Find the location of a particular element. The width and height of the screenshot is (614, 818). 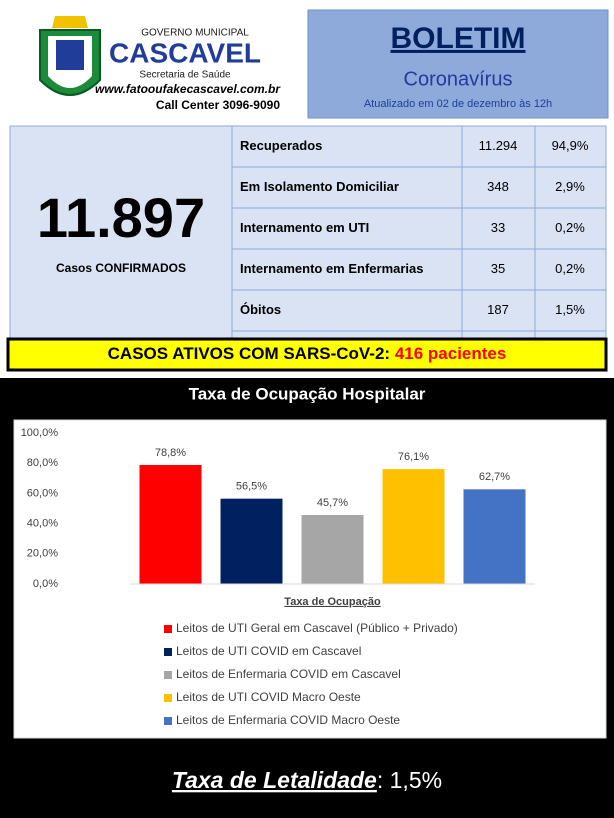

y-tick-label: 80,0% is located at coordinates (42, 463).